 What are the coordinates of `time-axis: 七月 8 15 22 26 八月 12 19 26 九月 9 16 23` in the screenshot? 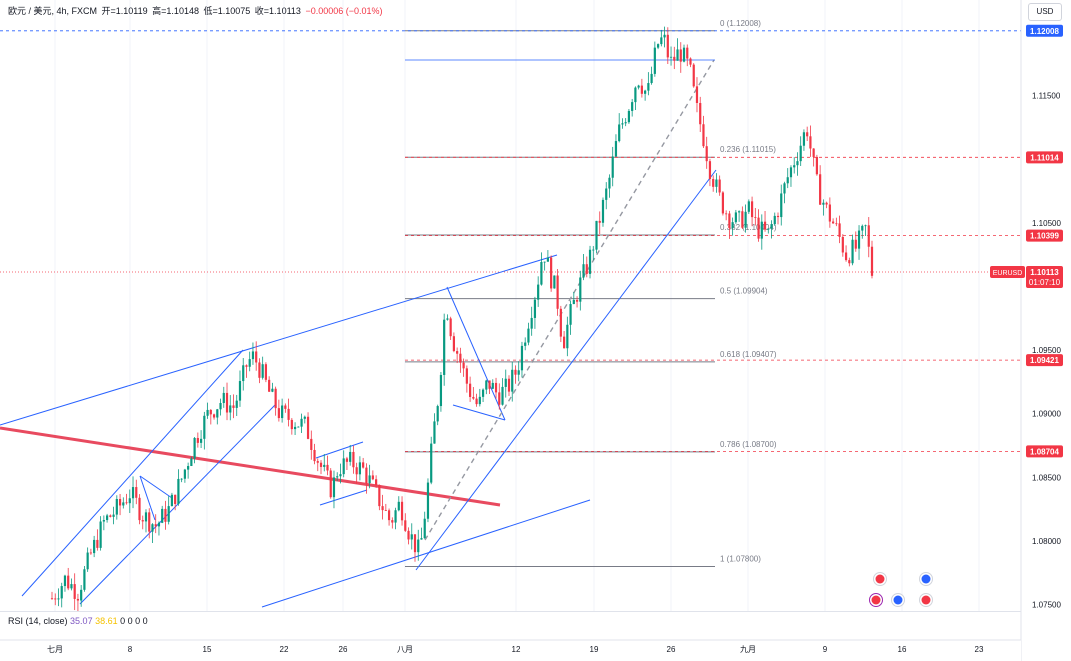 It's located at (510, 650).